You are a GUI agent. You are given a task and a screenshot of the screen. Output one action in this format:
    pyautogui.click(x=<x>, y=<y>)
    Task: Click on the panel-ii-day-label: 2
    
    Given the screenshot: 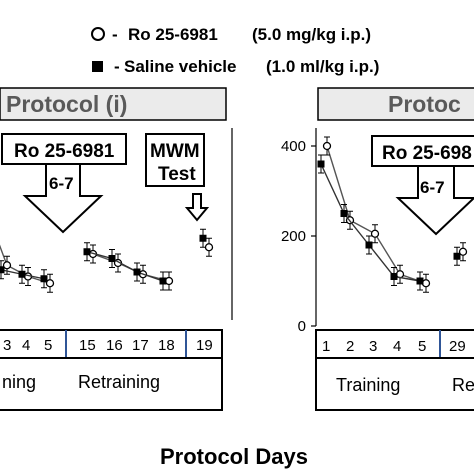 What is the action you would take?
    pyautogui.click(x=350, y=346)
    